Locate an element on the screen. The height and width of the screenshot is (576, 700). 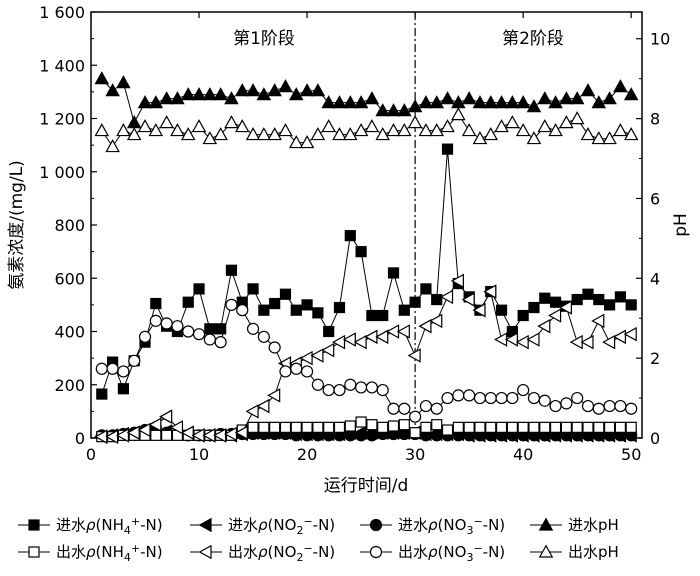
legend-label-part: 进水 is located at coordinates (413, 525).